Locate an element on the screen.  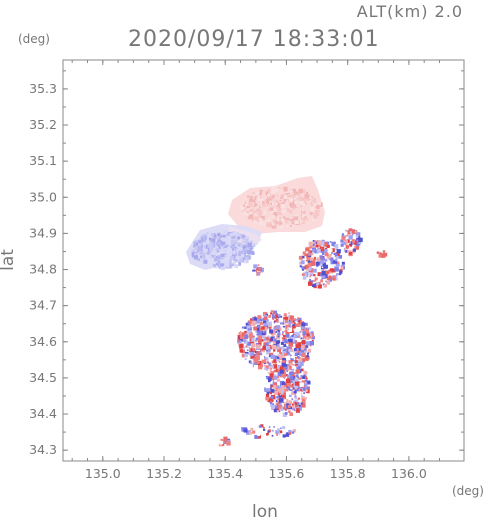
altitude-label: ALT(km) 2.0 is located at coordinates (409, 11).